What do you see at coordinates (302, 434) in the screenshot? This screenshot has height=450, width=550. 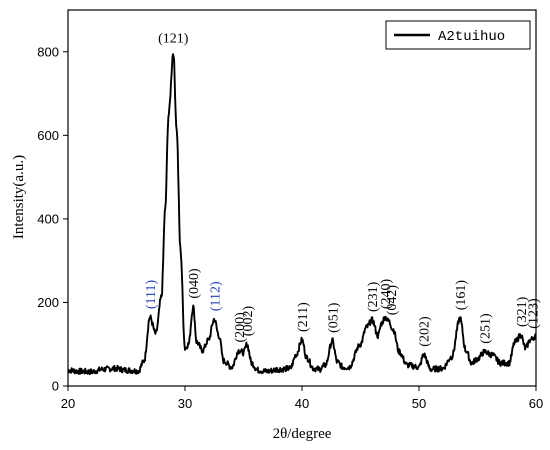 I see `x-axis-label: 2θ/degree` at bounding box center [302, 434].